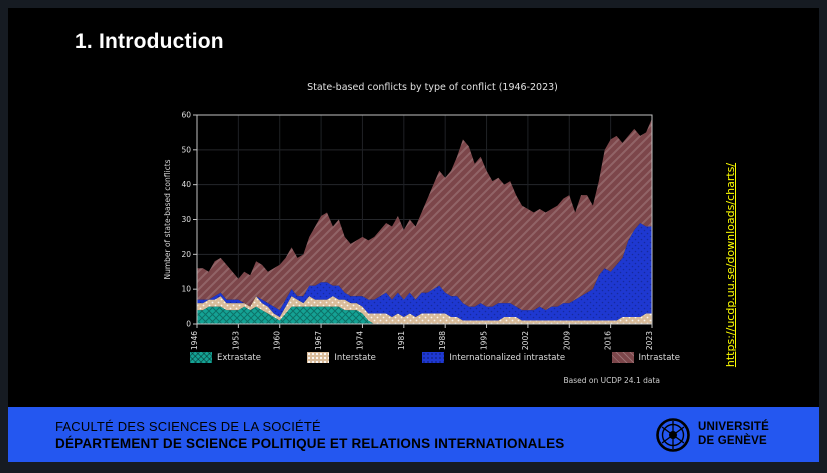 This screenshot has width=827, height=473. What do you see at coordinates (484, 340) in the screenshot?
I see `x-tick-label: 1995` at bounding box center [484, 340].